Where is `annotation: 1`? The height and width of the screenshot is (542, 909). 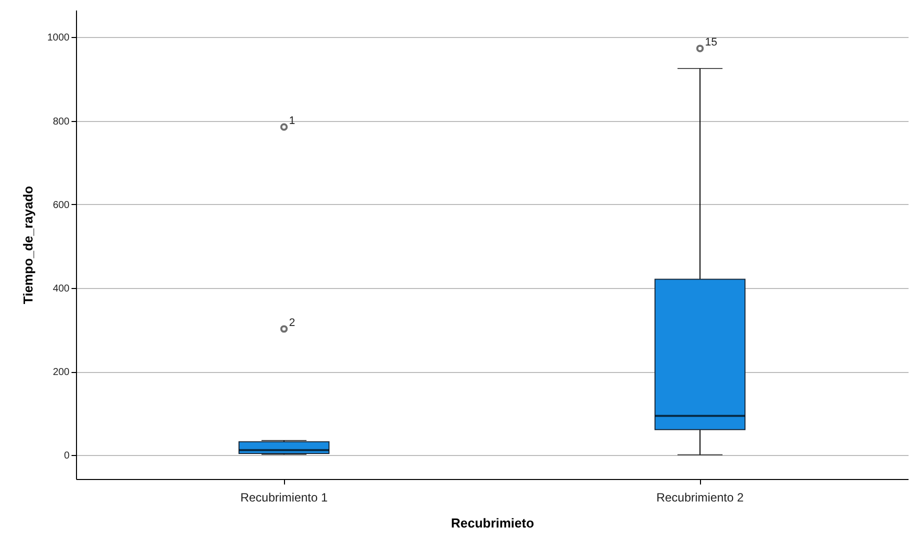
annotation: 1 is located at coordinates (292, 121).